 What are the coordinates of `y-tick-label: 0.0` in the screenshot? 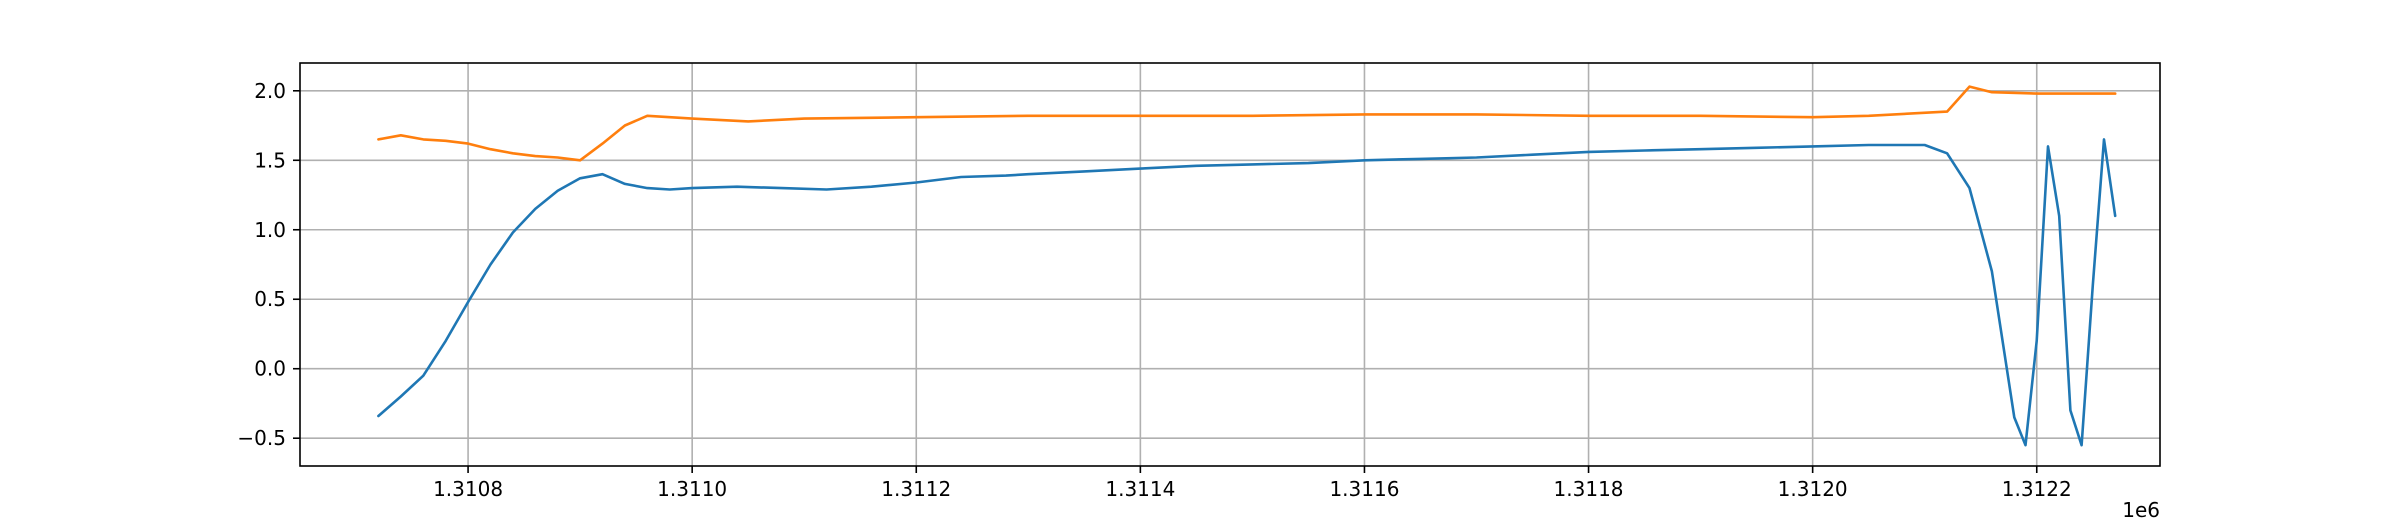 It's located at (270, 369).